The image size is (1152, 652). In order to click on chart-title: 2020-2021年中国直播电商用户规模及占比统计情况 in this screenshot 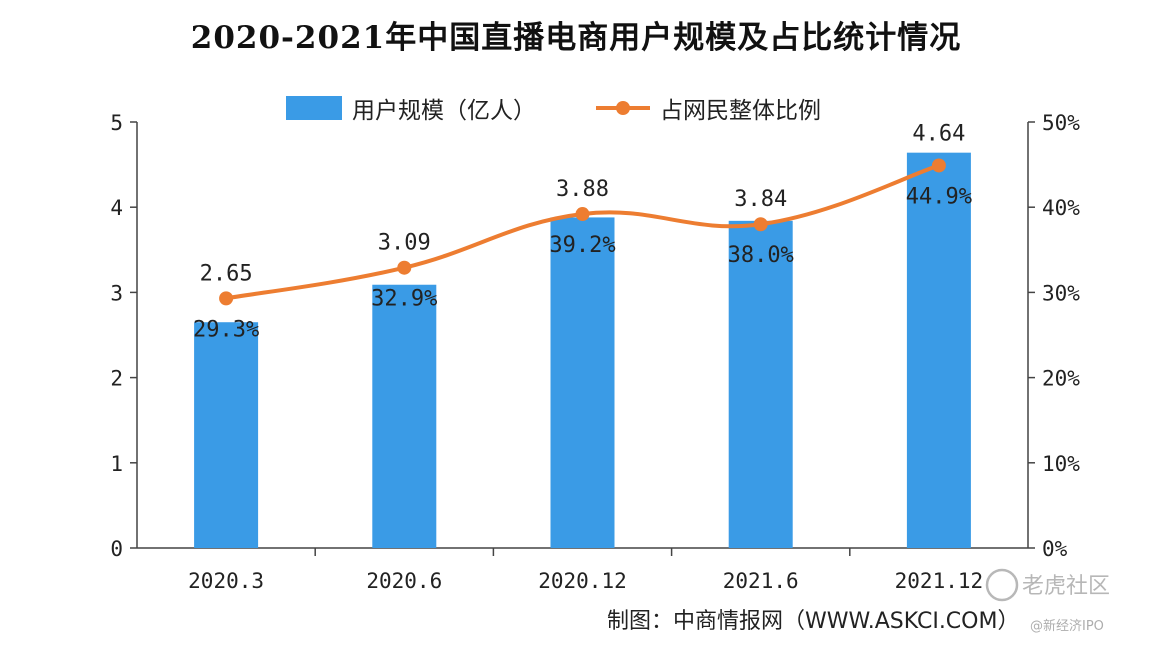, I will do `click(576, 38)`.